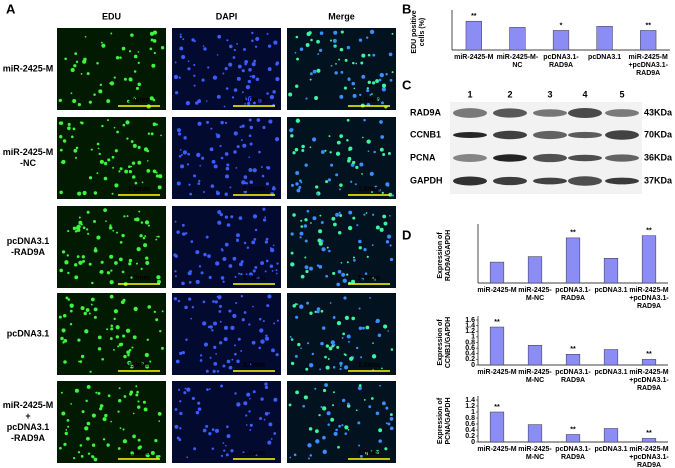  What do you see at coordinates (473, 365) in the screenshot?
I see `y-tick-label: 0` at bounding box center [473, 365].